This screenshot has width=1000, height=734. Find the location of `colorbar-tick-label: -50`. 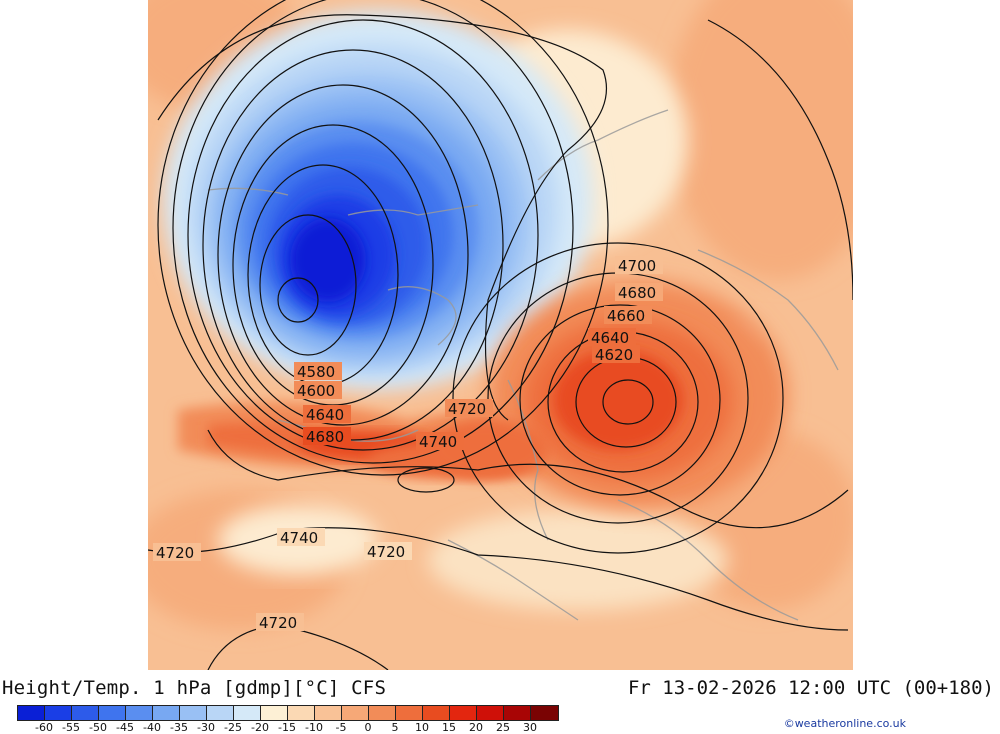

colorbar-tick-label: -50 is located at coordinates (98, 727).